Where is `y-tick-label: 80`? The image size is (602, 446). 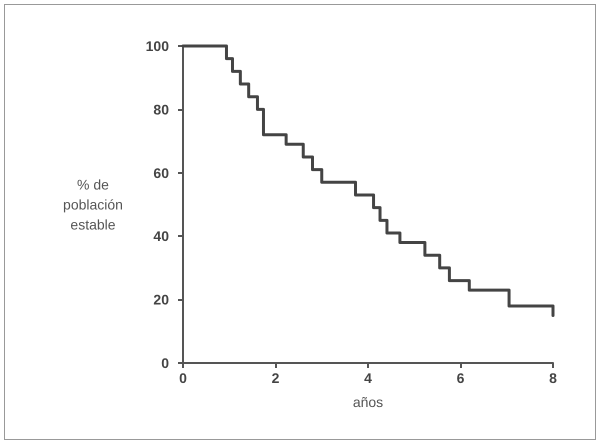 y-tick-label: 80 is located at coordinates (161, 109).